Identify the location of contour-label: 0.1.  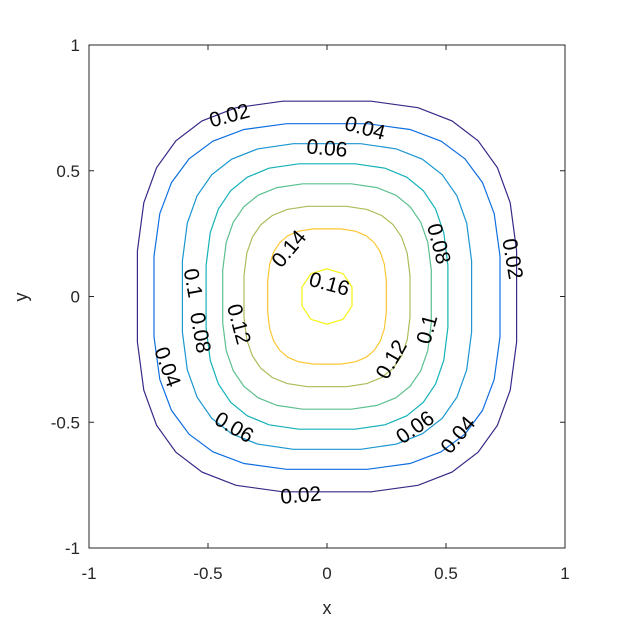
(193, 283).